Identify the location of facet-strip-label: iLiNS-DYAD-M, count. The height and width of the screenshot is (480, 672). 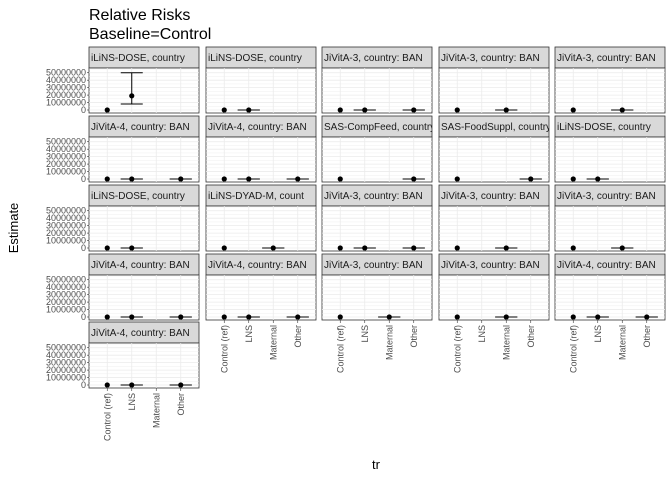
(256, 196).